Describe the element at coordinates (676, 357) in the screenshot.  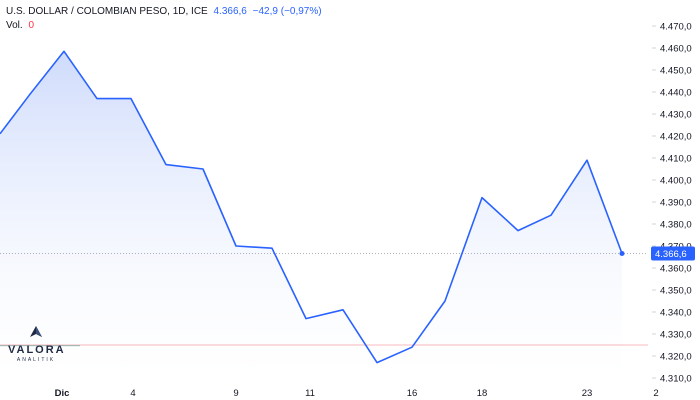
I see `y-tick-label: 4.320,0` at that location.